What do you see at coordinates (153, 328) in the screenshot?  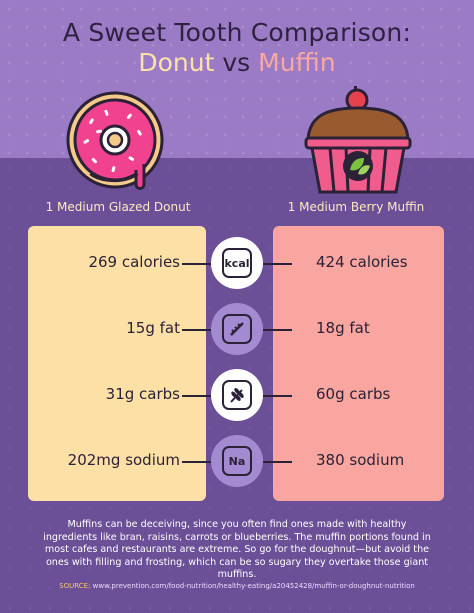 I see `donut-fat: 15g fat` at bounding box center [153, 328].